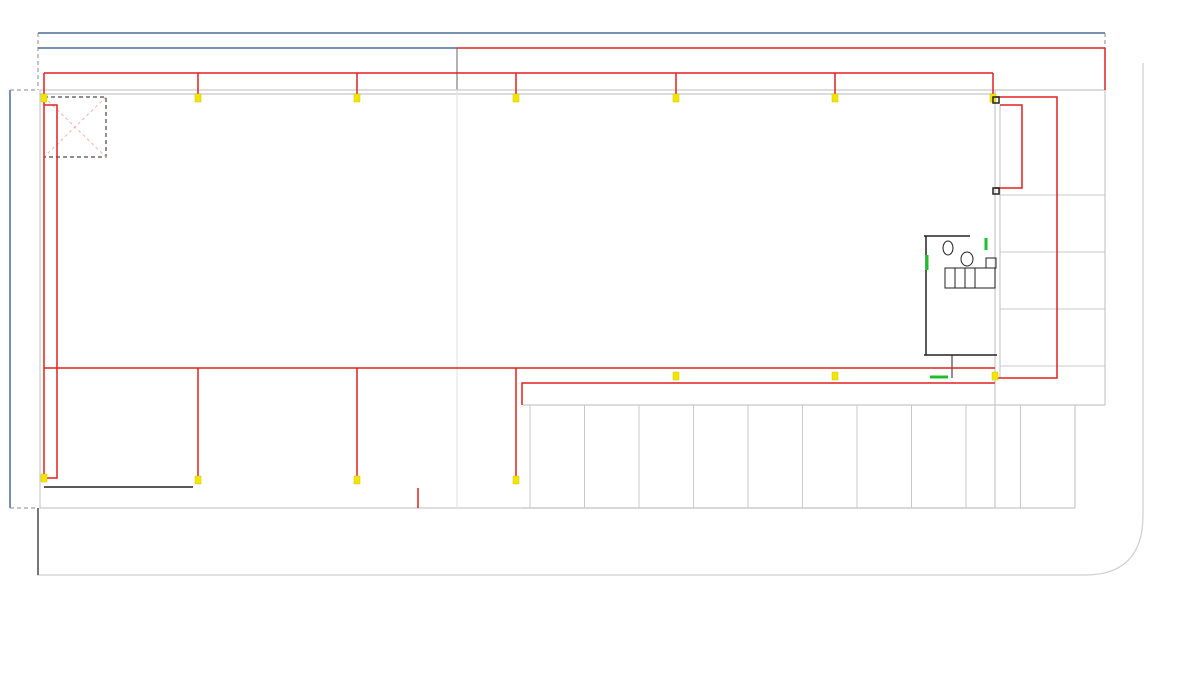  What do you see at coordinates (956, 308) in the screenshot?
I see `doors` at bounding box center [956, 308].